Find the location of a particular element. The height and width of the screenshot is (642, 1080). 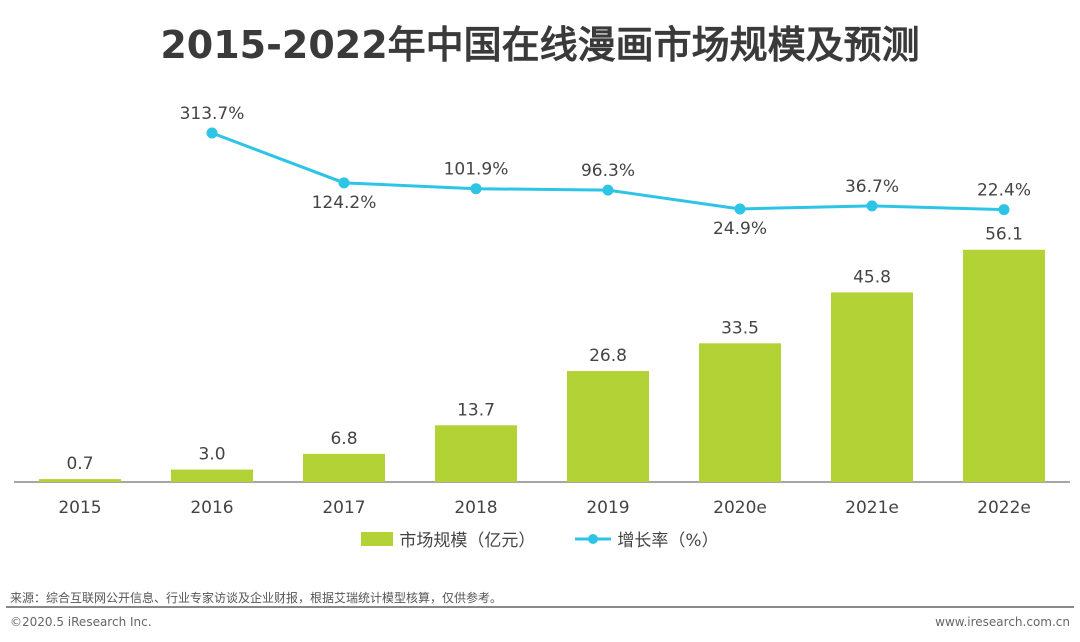

legend-swatch-line is located at coordinates (593, 538).